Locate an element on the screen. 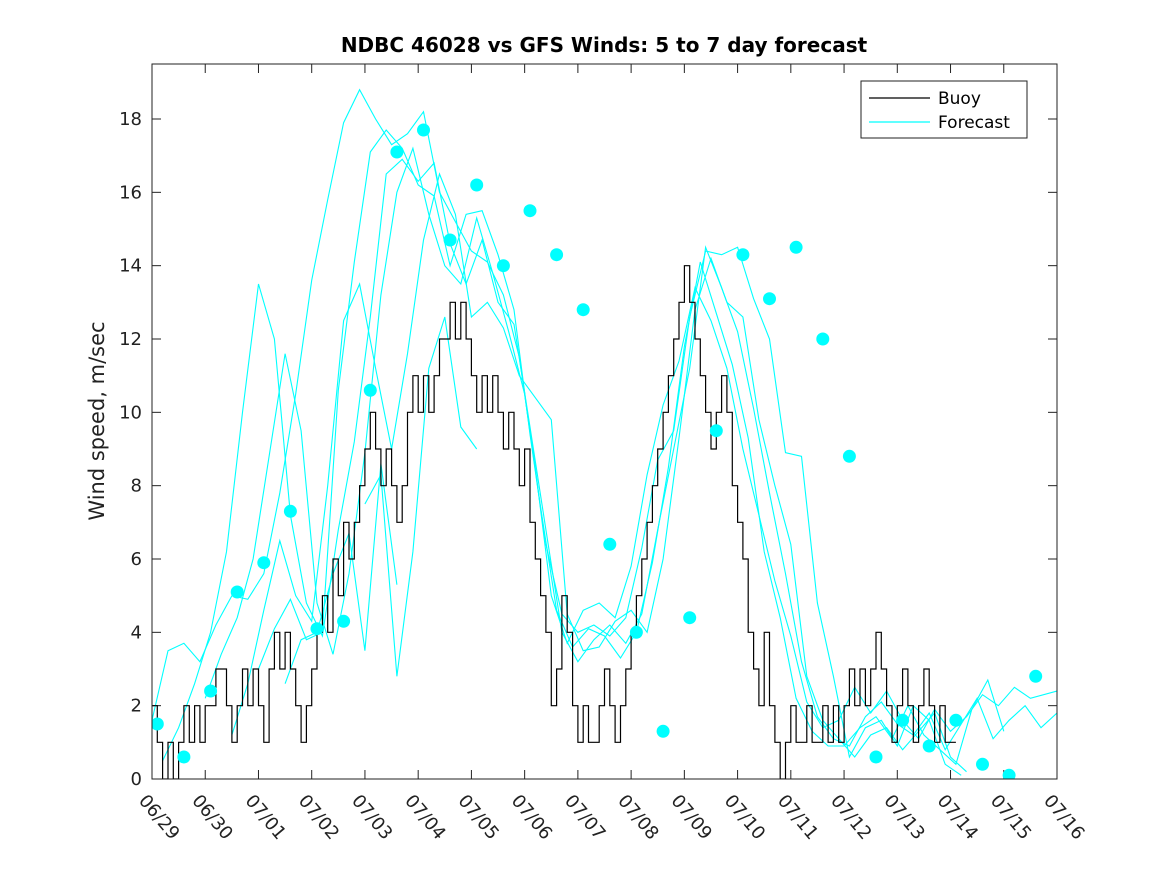 The width and height of the screenshot is (1167, 875). y-tick-label: 10 is located at coordinates (130, 412).